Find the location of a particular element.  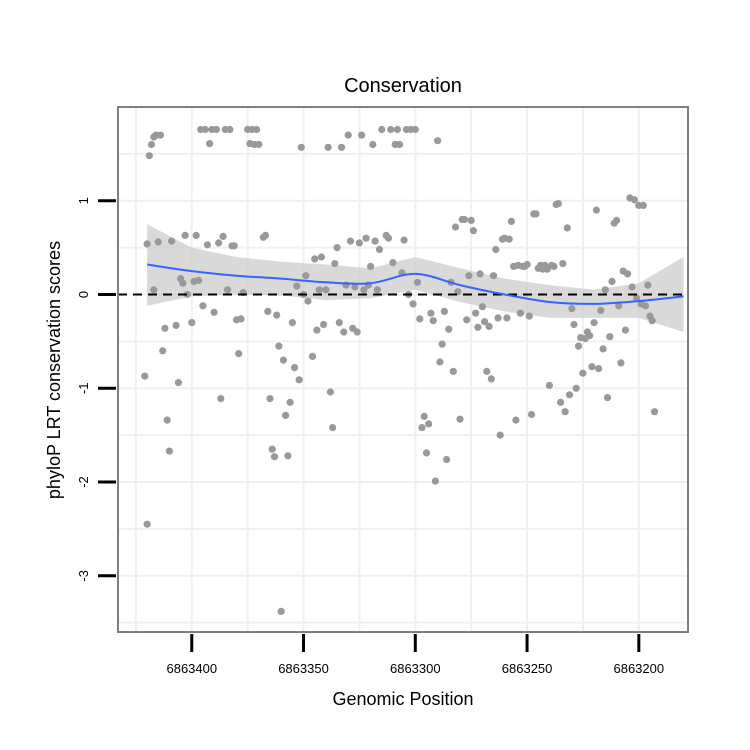

chart-title: Conservation is located at coordinates (403, 86).